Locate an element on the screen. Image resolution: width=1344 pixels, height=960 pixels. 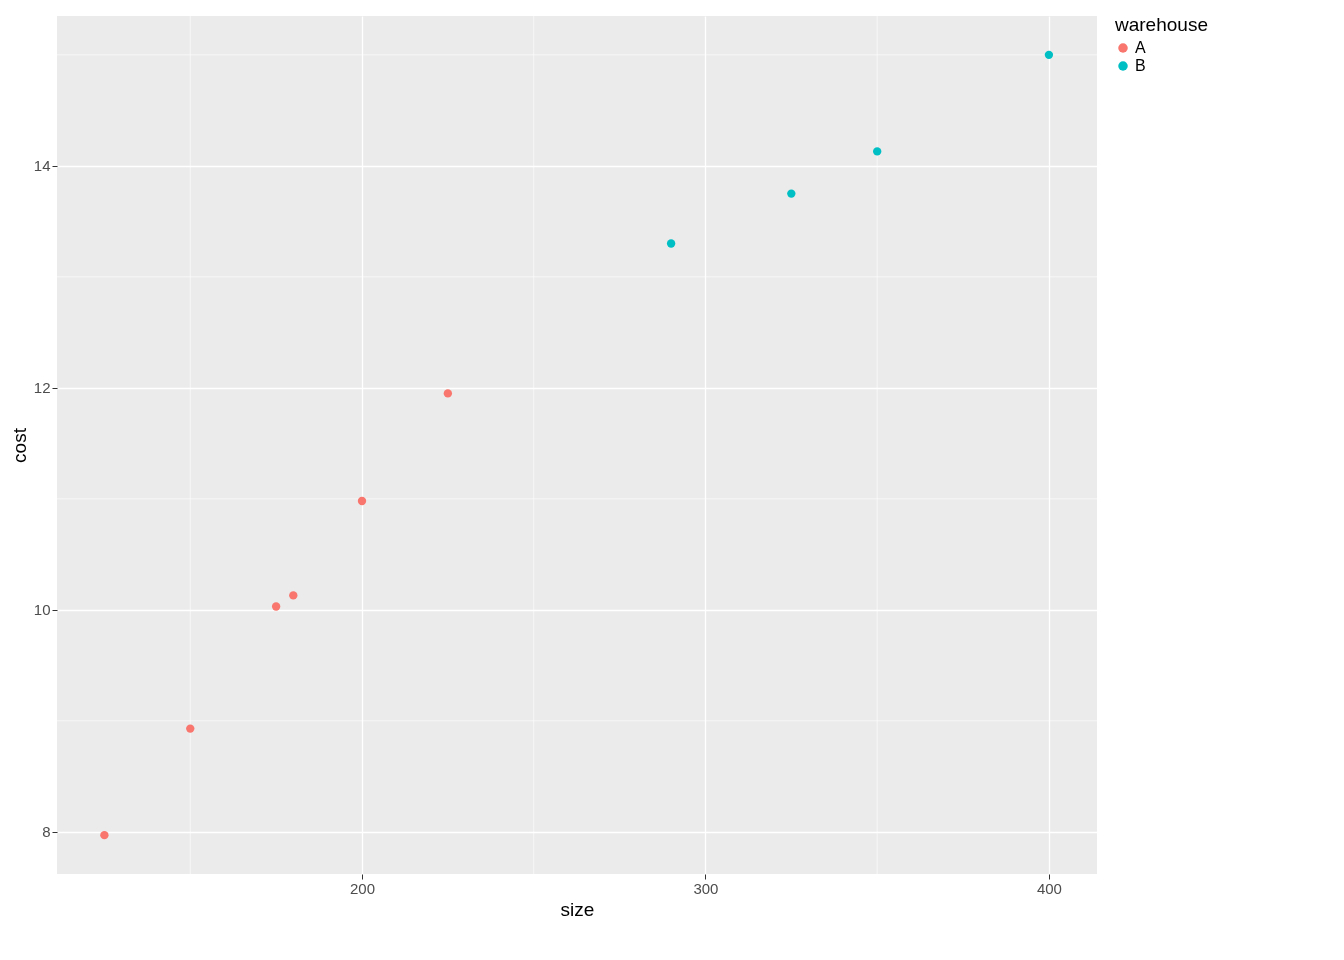
x-tick-label: 300 is located at coordinates (706, 888).